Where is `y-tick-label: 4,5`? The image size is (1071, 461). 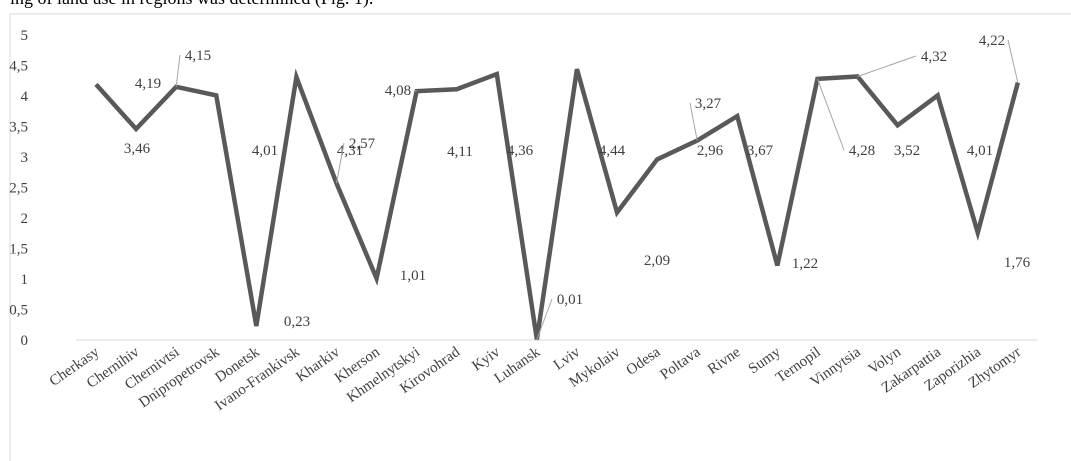
y-tick-label: 4,5 is located at coordinates (18, 67).